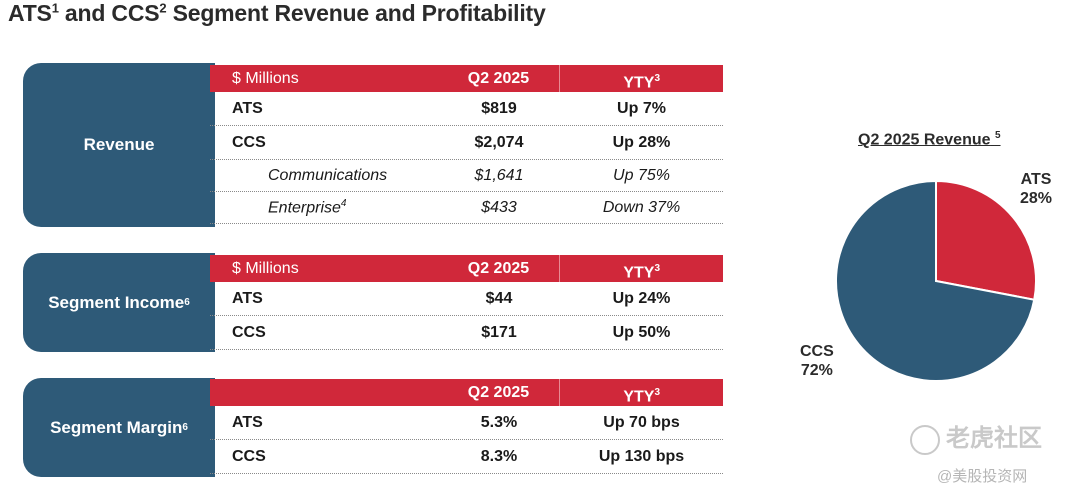 This screenshot has height=497, width=1080. I want to click on section-tab-revenue: Revenue, so click(119, 145).